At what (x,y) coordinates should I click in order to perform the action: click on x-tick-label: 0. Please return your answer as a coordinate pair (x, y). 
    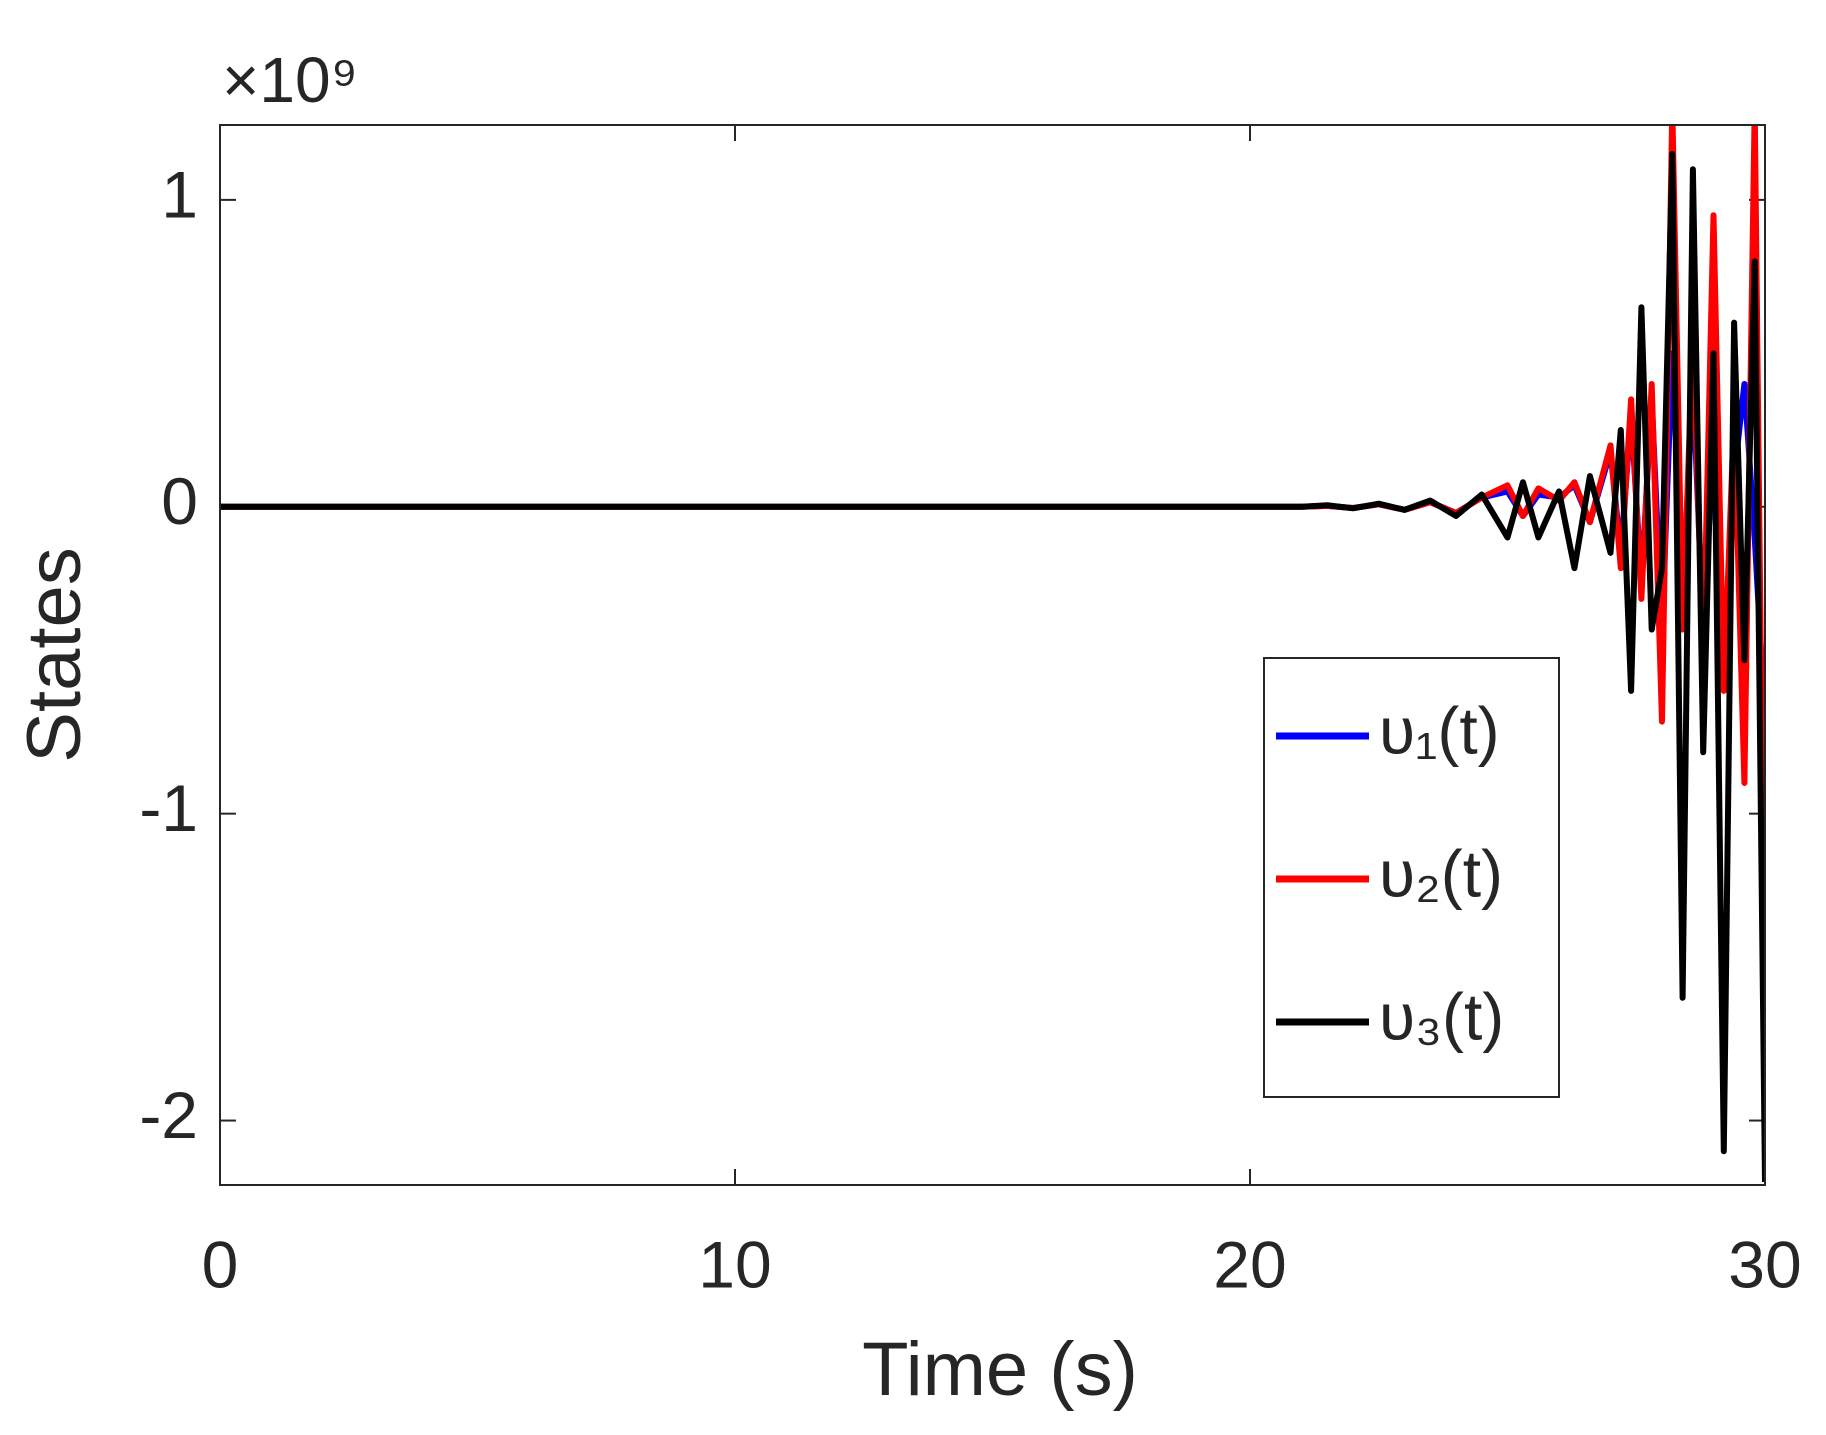
    Looking at the image, I should click on (220, 1264).